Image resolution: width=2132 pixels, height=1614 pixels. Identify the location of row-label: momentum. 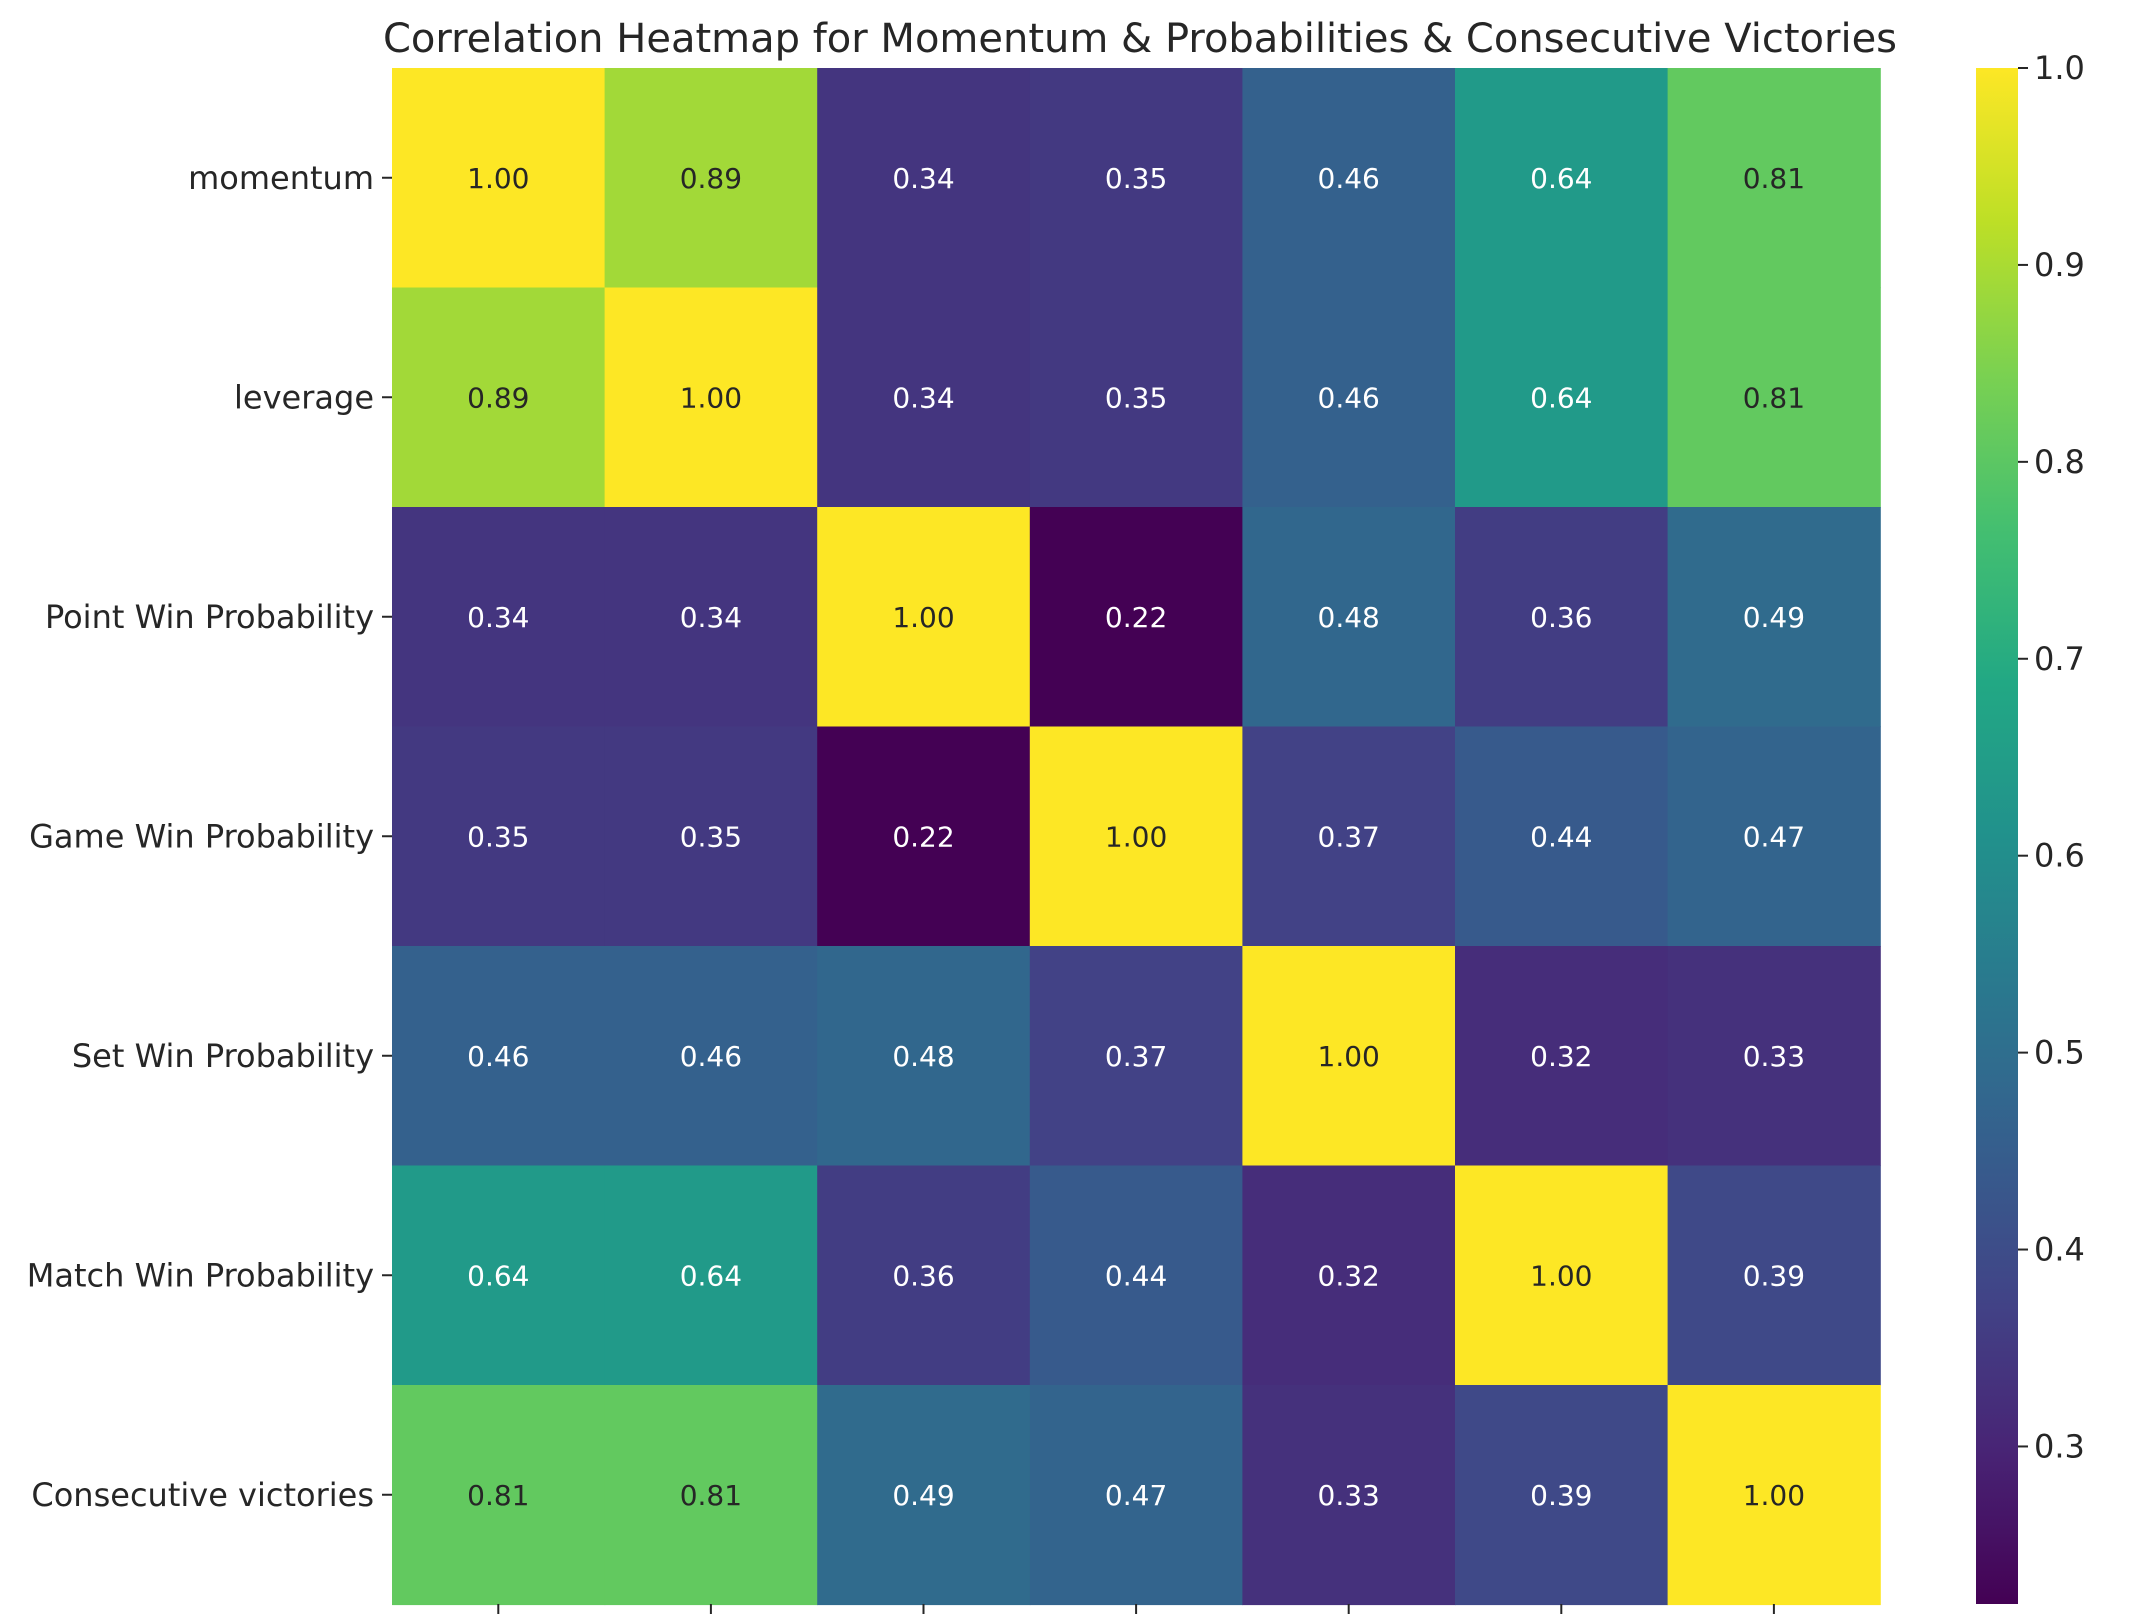
(281, 178).